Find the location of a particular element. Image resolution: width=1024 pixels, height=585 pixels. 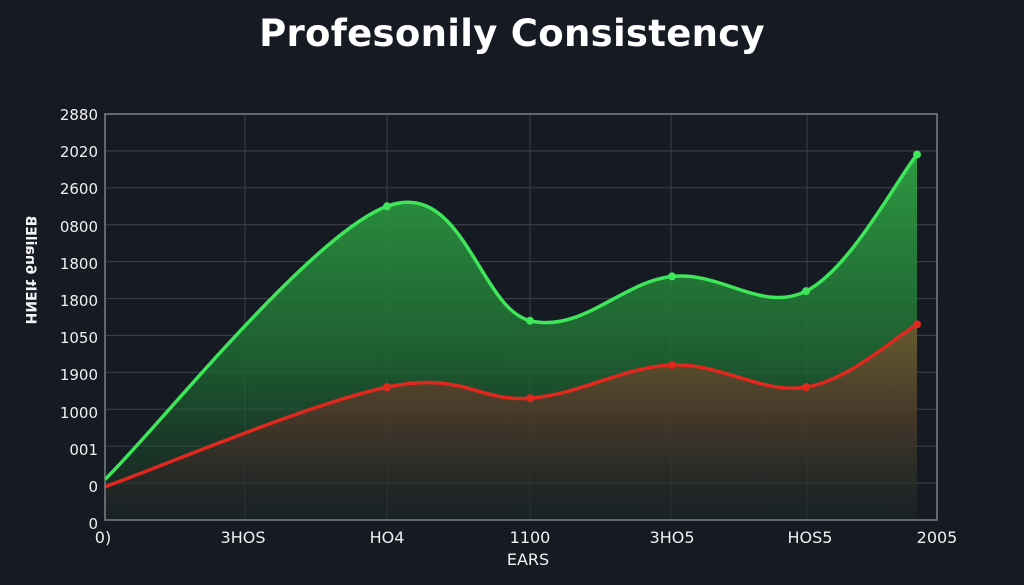

y-tick-label: 2880 is located at coordinates (78, 115).